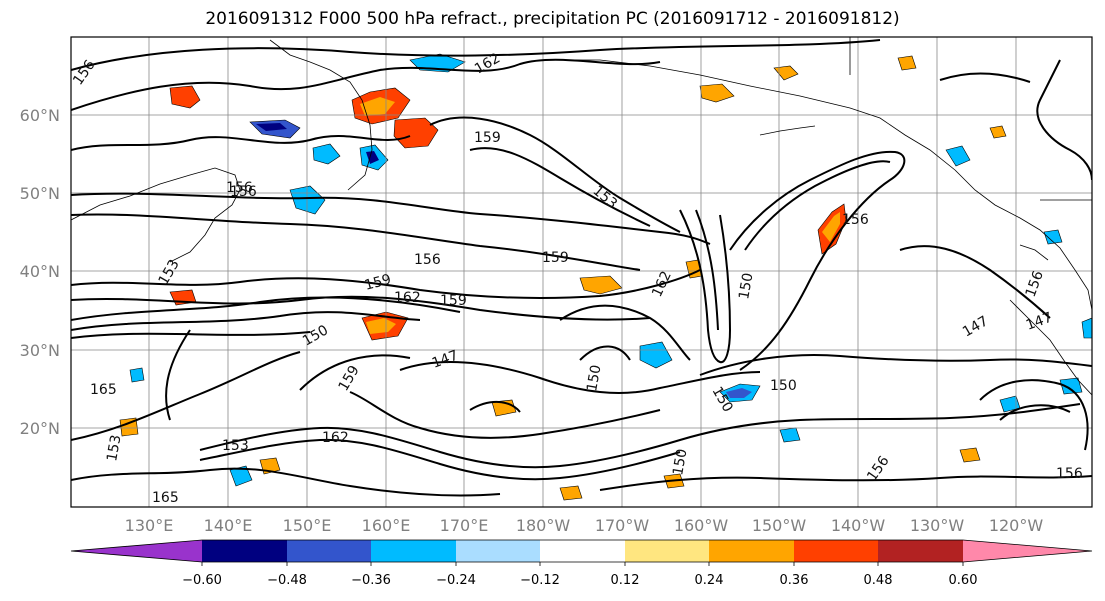  What do you see at coordinates (779, 525) in the screenshot?
I see `lon-label: 150°W` at bounding box center [779, 525].